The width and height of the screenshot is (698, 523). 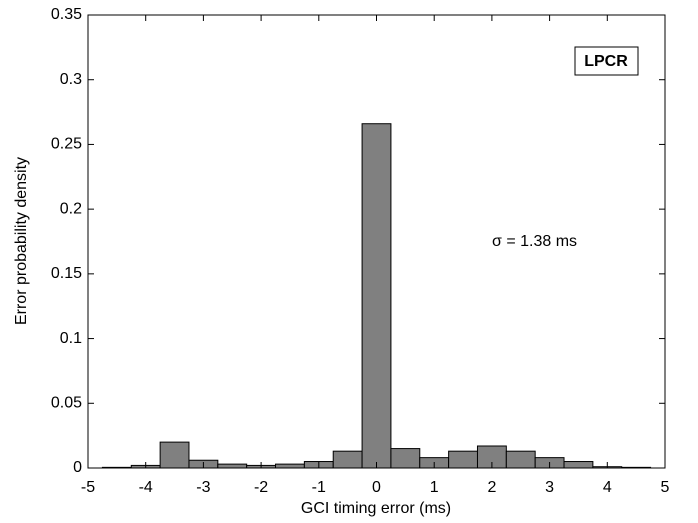 What do you see at coordinates (66, 14) in the screenshot?
I see `y-tick-label: 0.35` at bounding box center [66, 14].